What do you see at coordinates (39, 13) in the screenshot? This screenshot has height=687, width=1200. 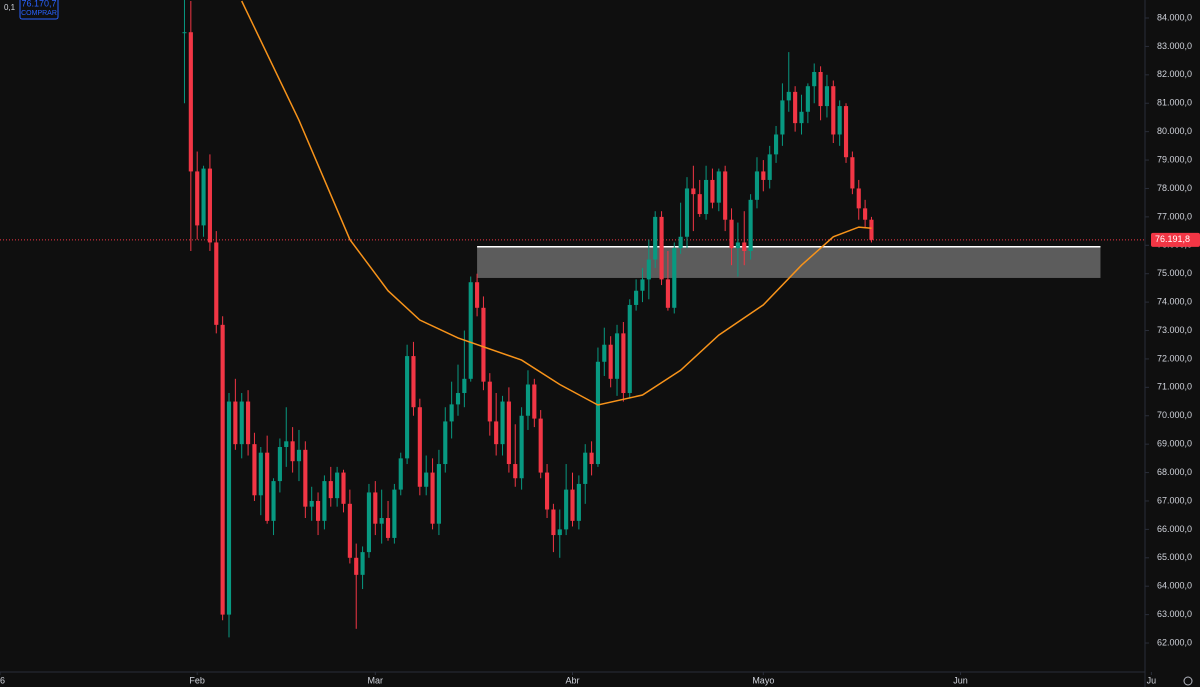 I see `buy-label: COMPRAR` at bounding box center [39, 13].